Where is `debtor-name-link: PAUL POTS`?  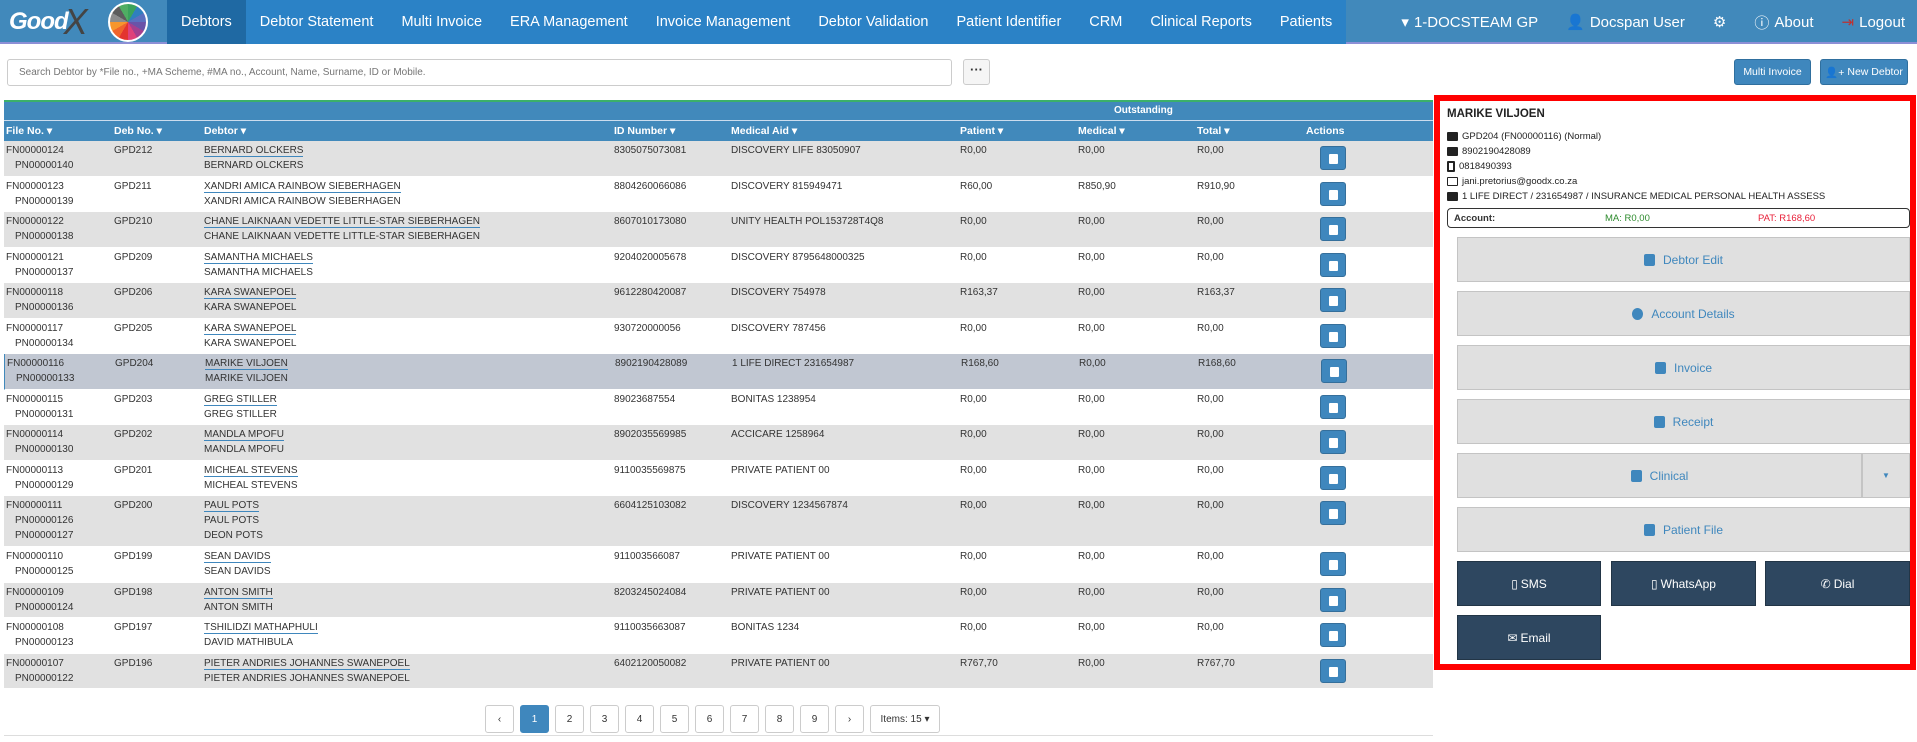
debtor-name-link: PAUL POTS is located at coordinates (232, 506).